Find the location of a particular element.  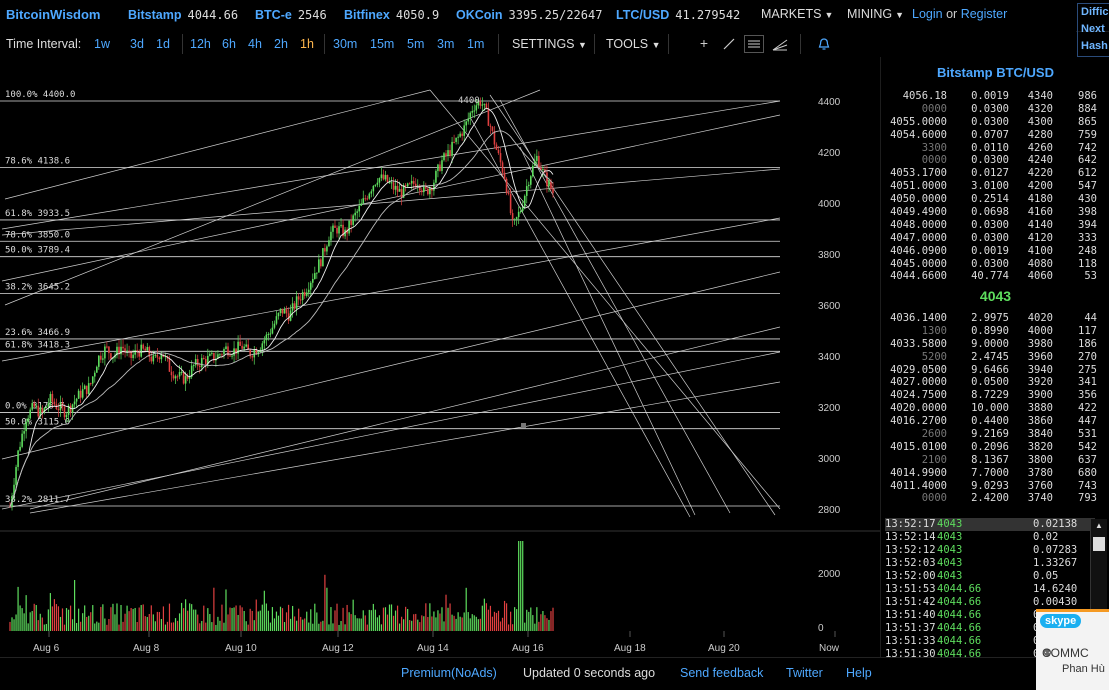

settings-label: SETTINGS is located at coordinates (543, 44).